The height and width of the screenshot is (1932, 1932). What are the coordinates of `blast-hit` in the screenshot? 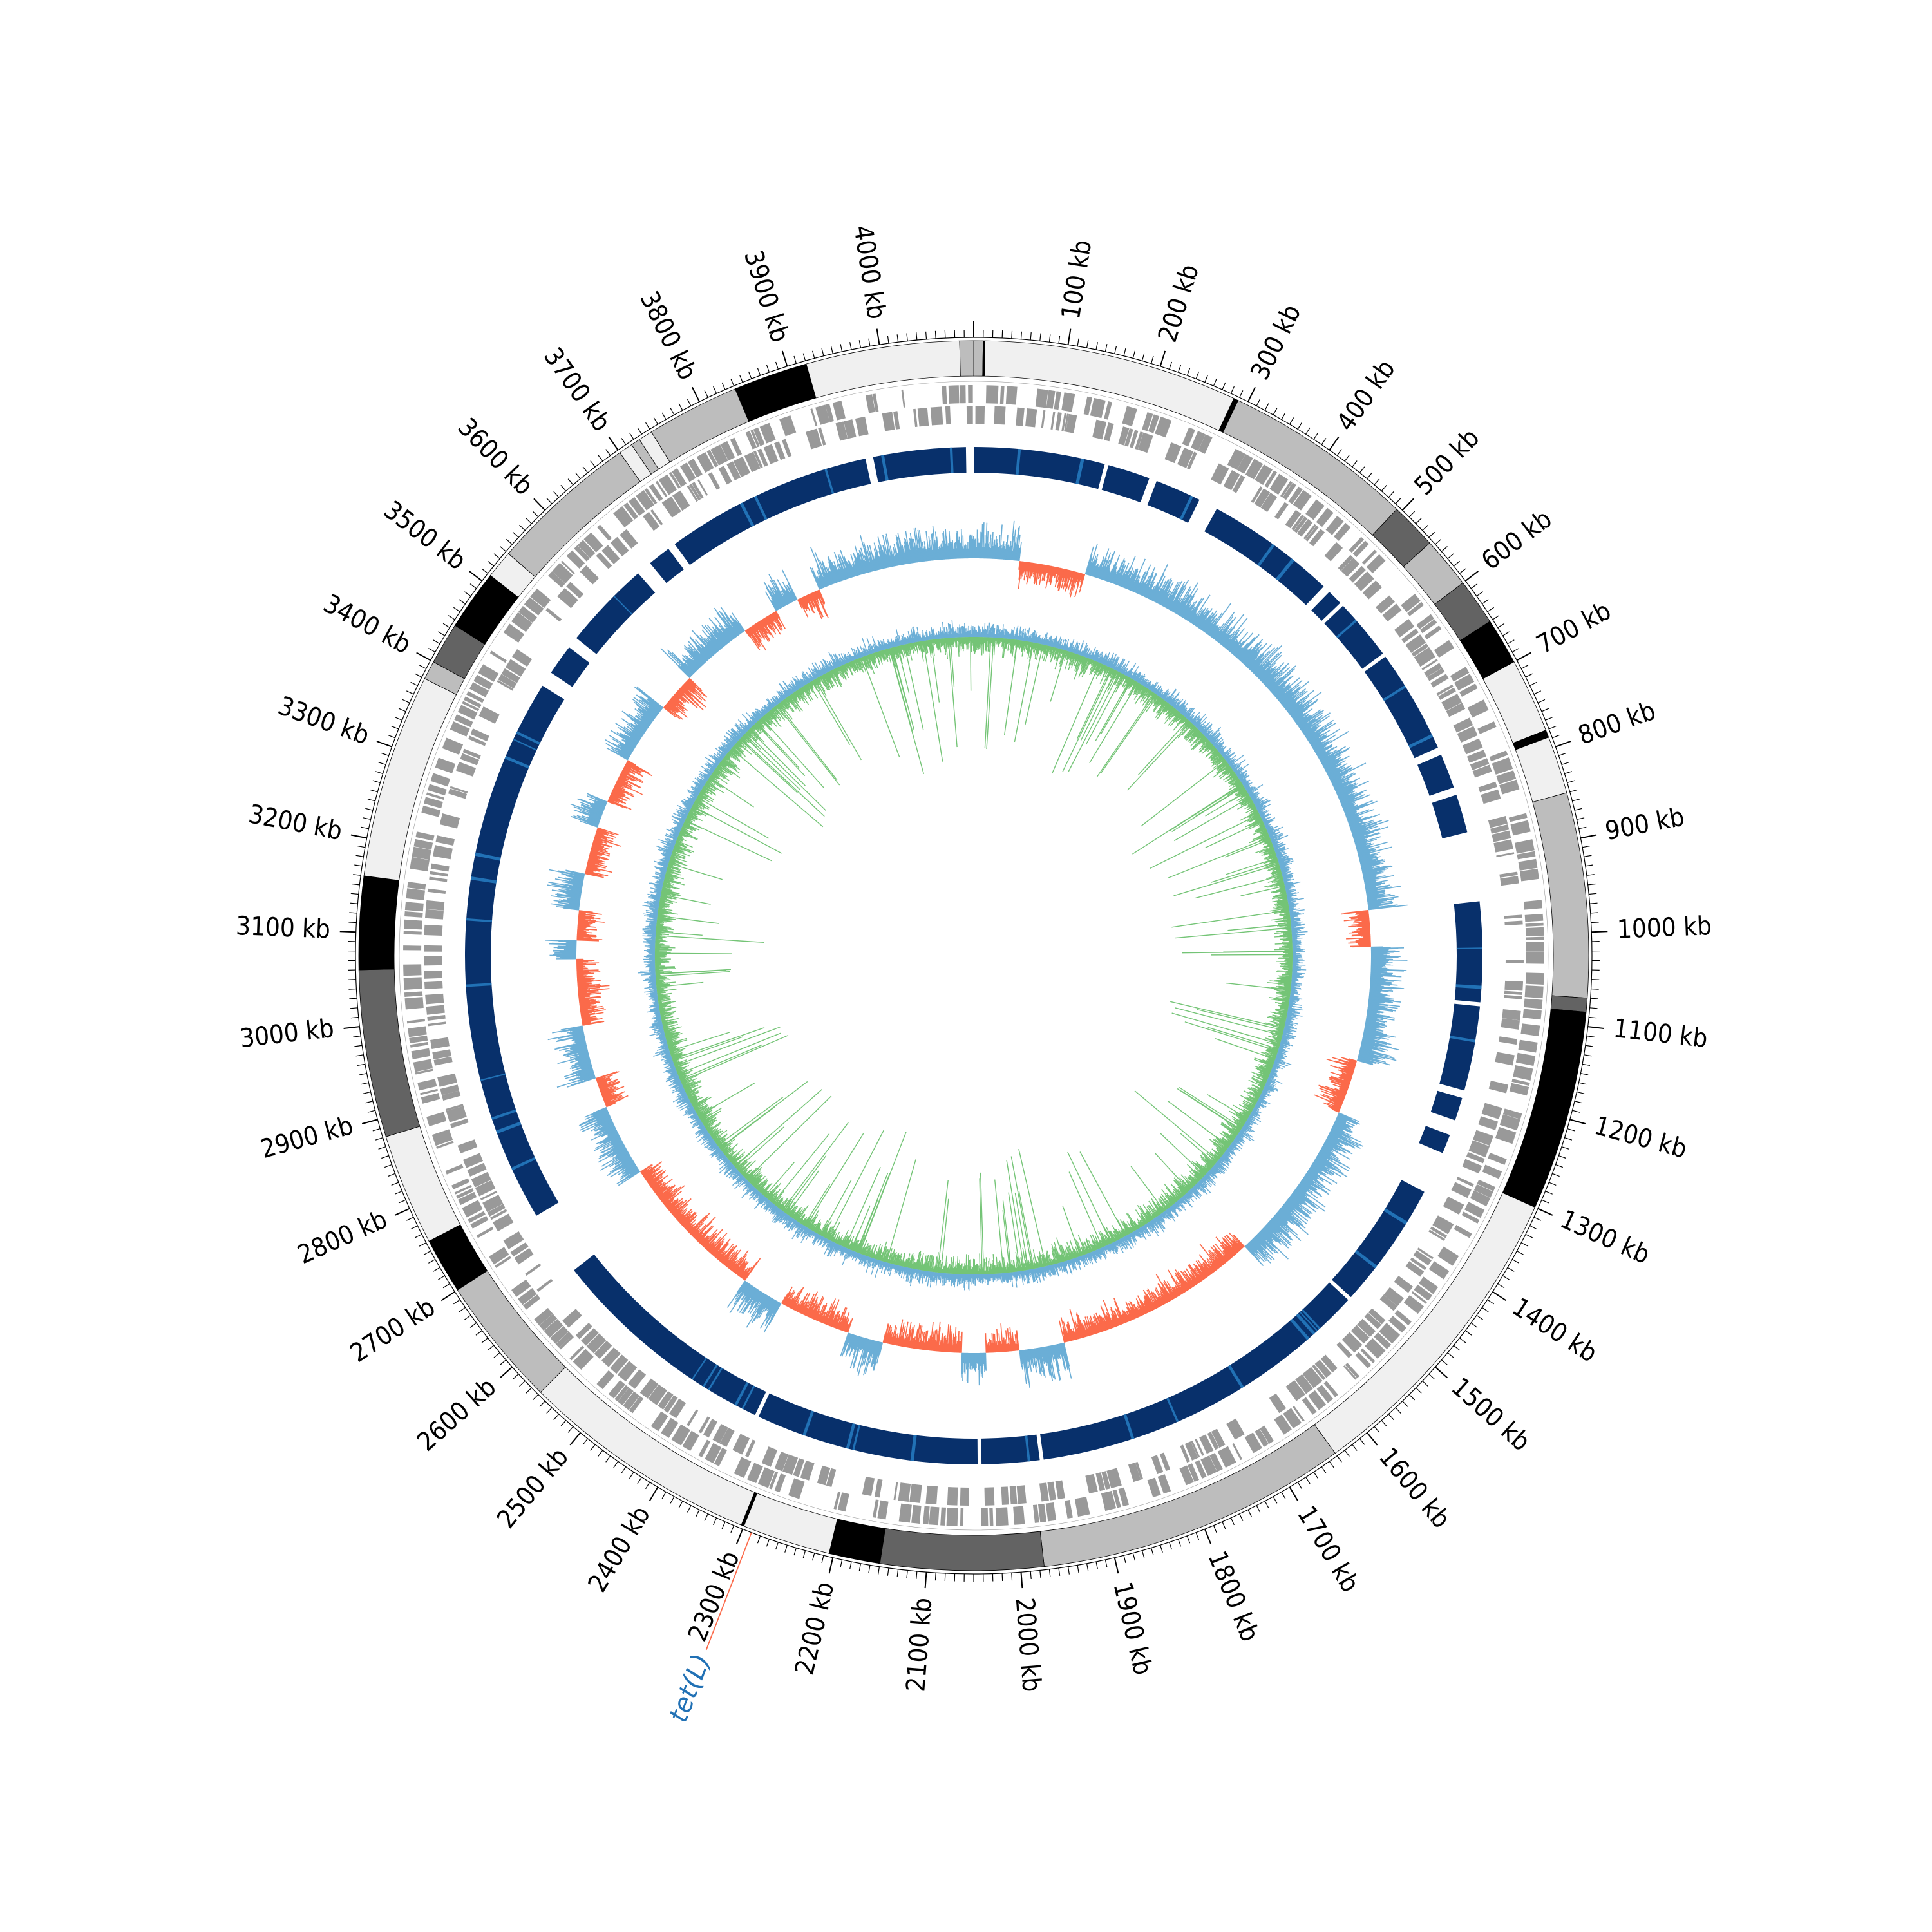 It's located at (1125, 484).